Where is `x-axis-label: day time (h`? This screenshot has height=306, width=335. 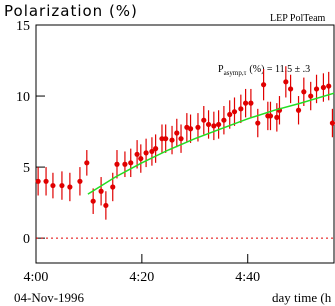 x-axis-label: day time (h is located at coordinates (302, 297).